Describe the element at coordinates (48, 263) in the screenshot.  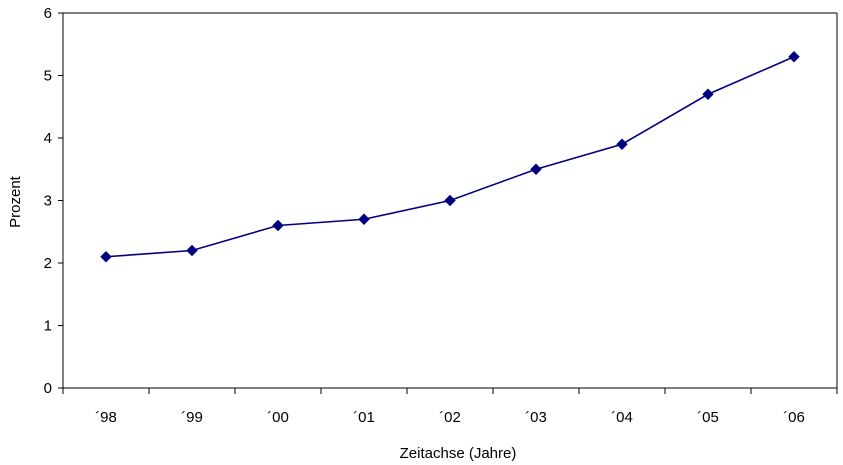
I see `y-tick-label: 2` at that location.